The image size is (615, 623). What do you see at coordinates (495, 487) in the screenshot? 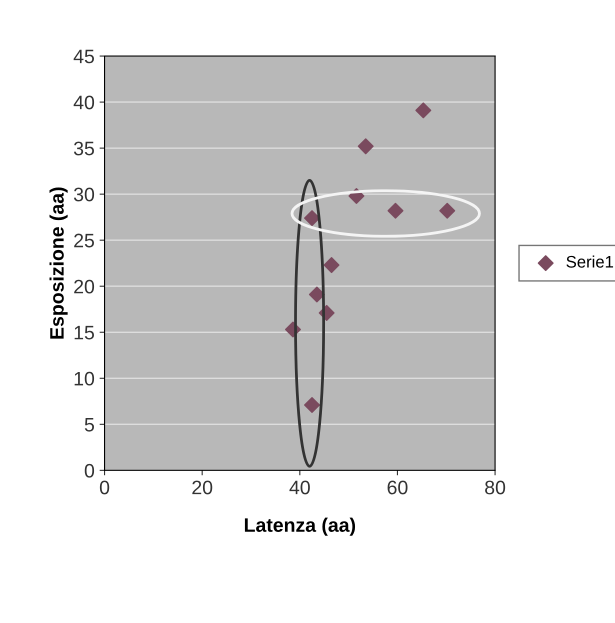
I see `x-tick-label: 80` at bounding box center [495, 487].